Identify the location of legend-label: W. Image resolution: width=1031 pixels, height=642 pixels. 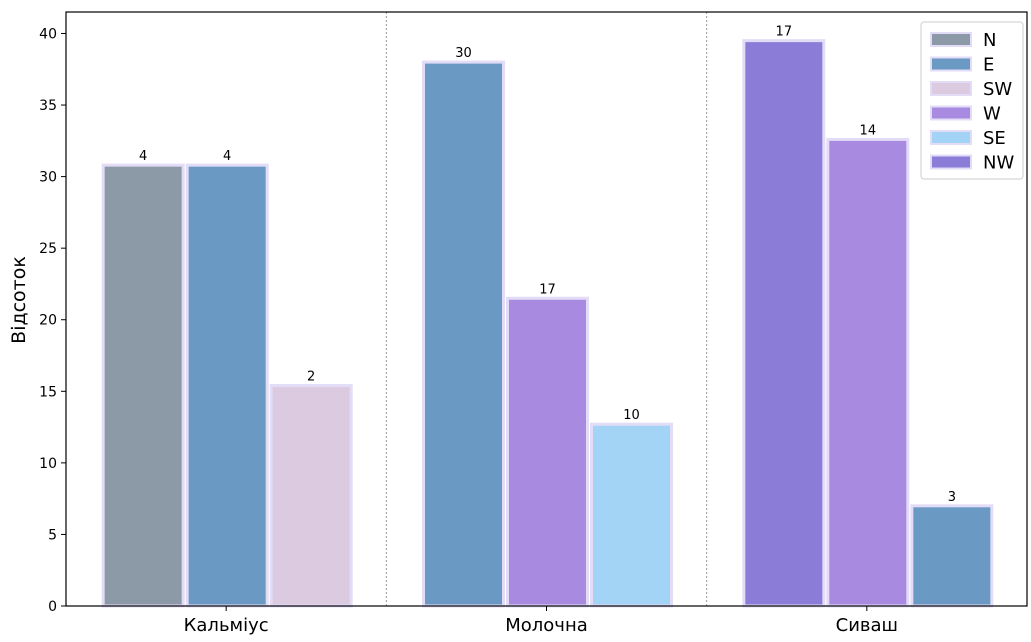
(992, 114).